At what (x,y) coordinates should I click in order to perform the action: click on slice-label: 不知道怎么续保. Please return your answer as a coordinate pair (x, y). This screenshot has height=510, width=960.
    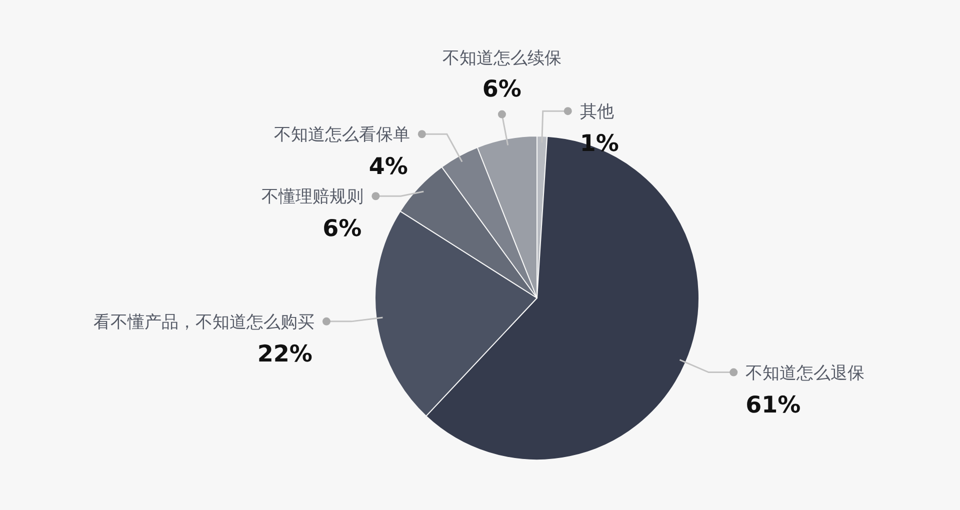
    Looking at the image, I should click on (502, 58).